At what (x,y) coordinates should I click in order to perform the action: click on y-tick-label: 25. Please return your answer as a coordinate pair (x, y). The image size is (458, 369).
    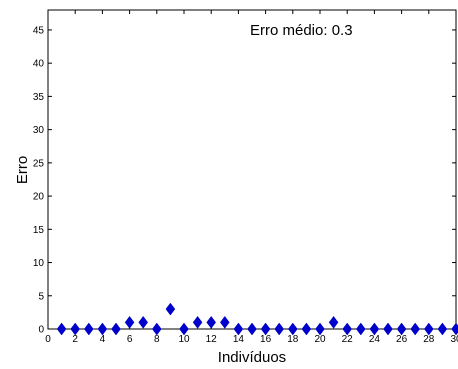
    Looking at the image, I should click on (39, 163).